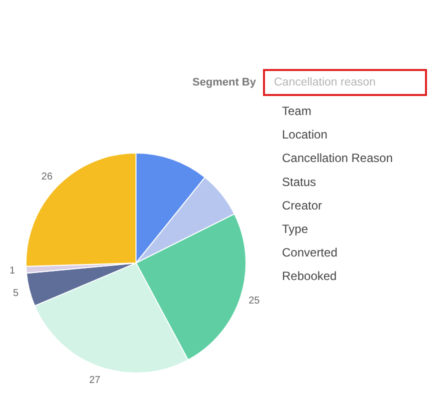 This screenshot has height=417, width=434. Describe the element at coordinates (309, 276) in the screenshot. I see `text: Rebooked` at that location.